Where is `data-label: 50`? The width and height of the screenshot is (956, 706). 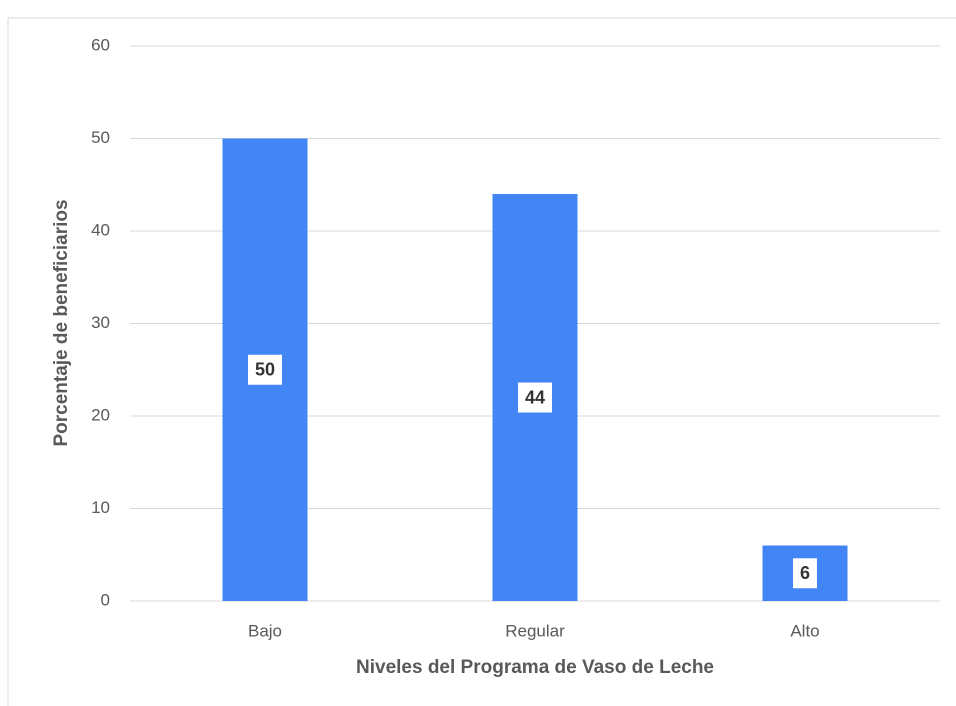 data-label: 50 is located at coordinates (265, 370).